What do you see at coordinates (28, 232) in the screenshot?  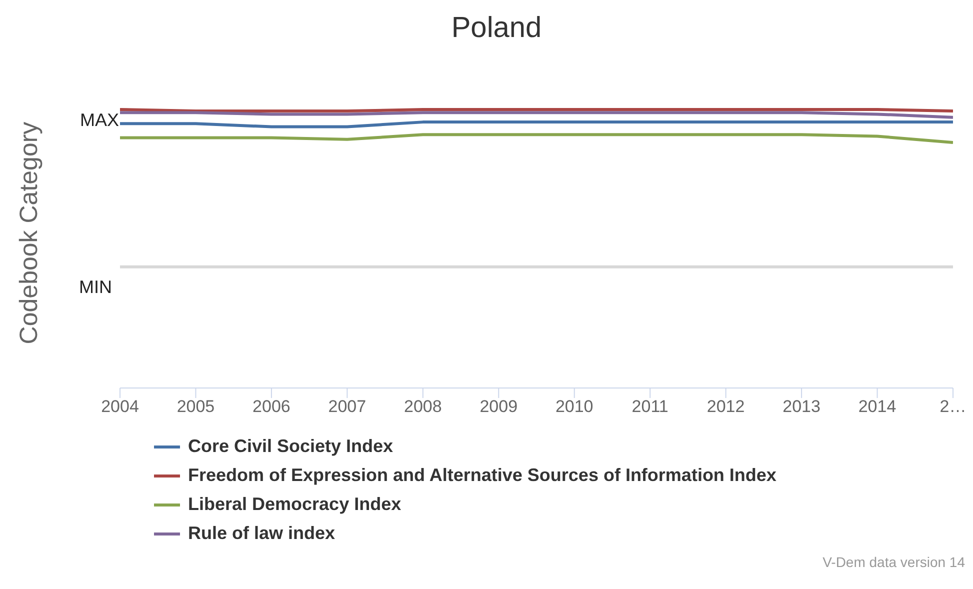 I see `y-axis-title: Codebook Category` at bounding box center [28, 232].